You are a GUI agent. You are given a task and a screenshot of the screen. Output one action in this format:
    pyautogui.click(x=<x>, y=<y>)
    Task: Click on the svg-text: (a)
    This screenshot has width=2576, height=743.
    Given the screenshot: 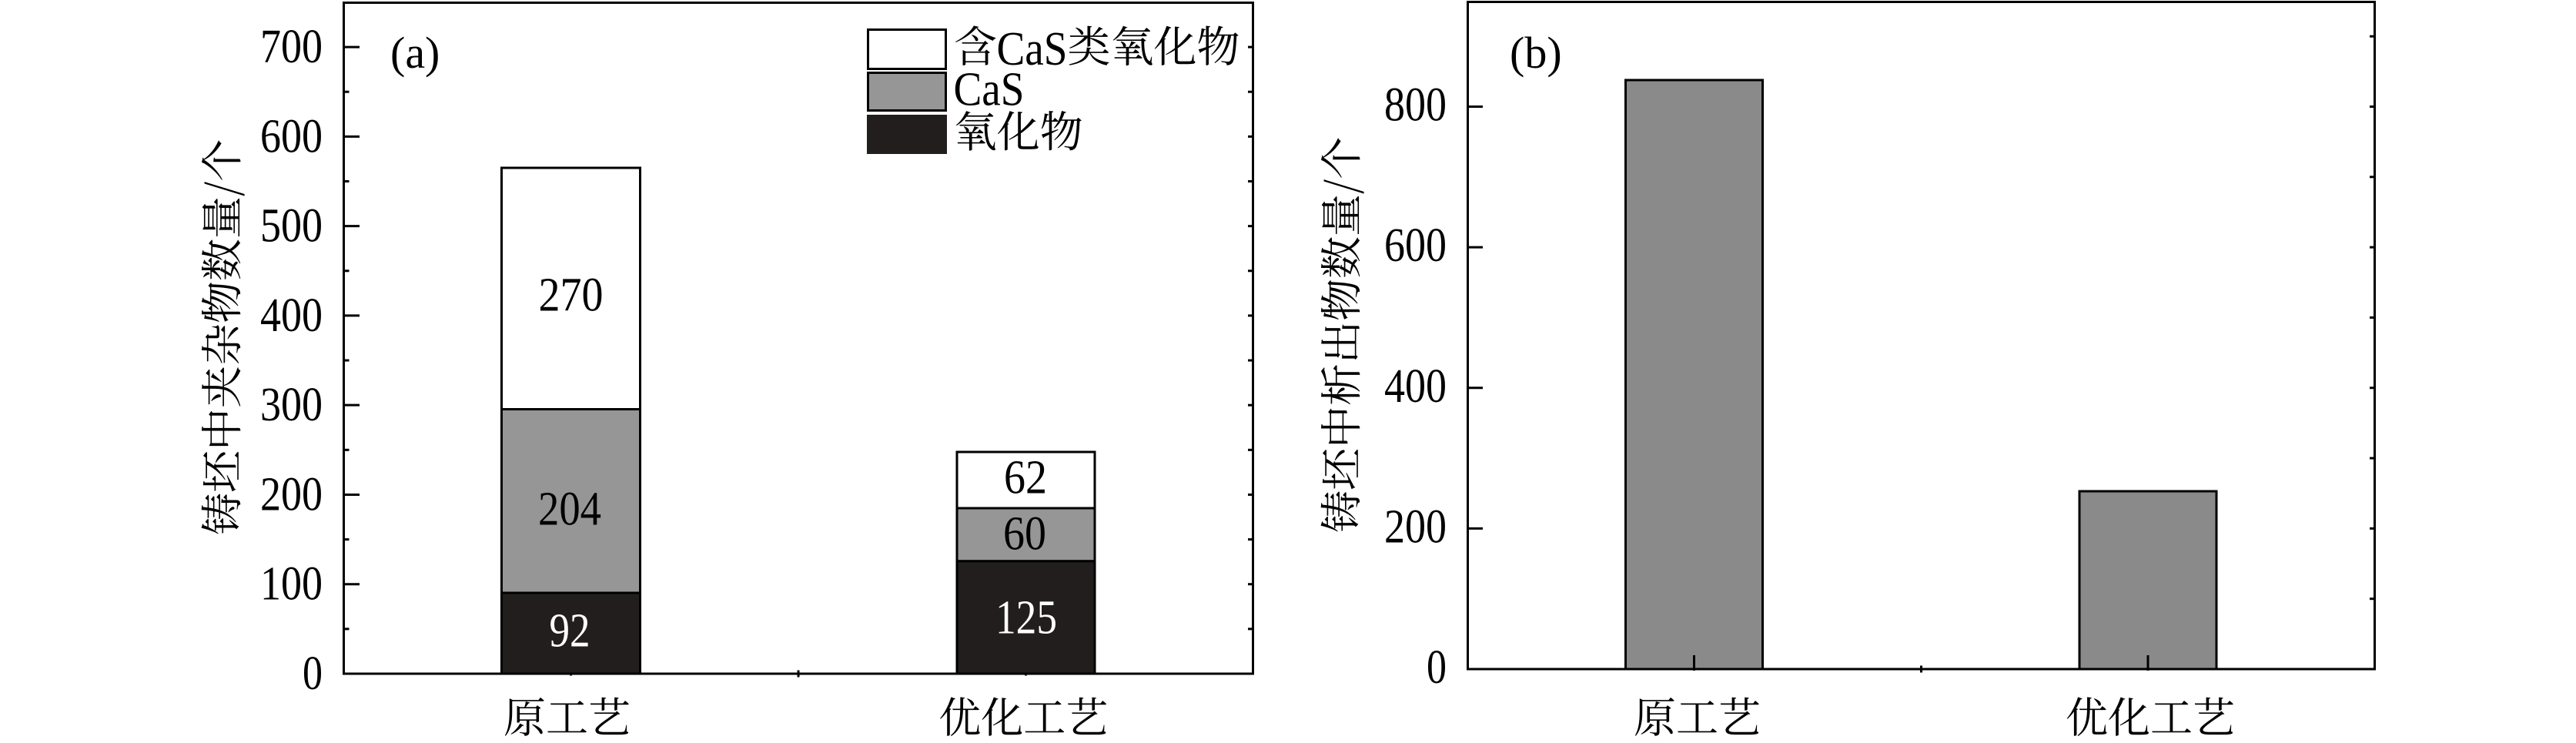 What is the action you would take?
    pyautogui.click(x=415, y=53)
    